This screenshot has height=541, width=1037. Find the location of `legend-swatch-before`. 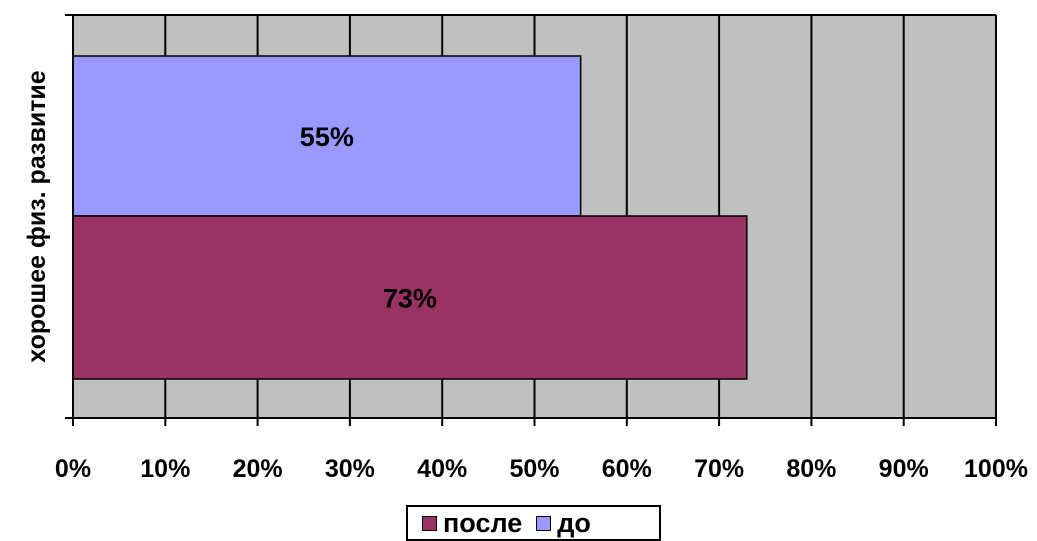

legend-swatch-before is located at coordinates (544, 523).